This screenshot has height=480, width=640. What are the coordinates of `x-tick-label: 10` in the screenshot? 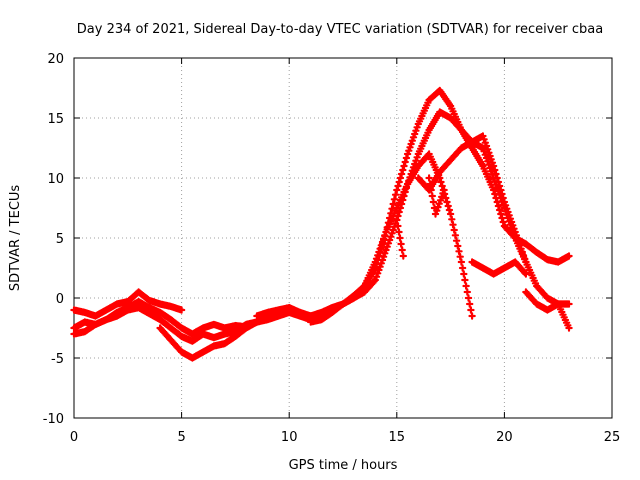 It's located at (289, 437).